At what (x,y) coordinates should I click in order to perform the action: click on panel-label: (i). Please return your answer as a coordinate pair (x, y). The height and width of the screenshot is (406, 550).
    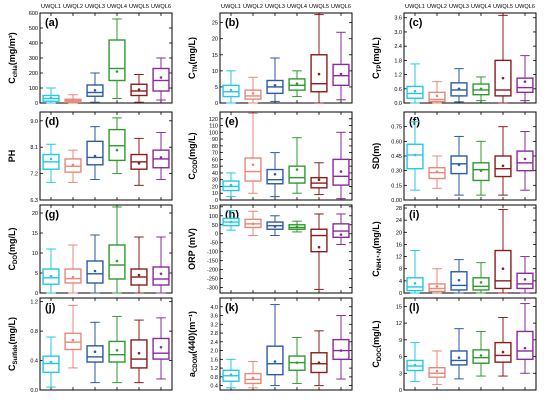
    Looking at the image, I should click on (414, 215).